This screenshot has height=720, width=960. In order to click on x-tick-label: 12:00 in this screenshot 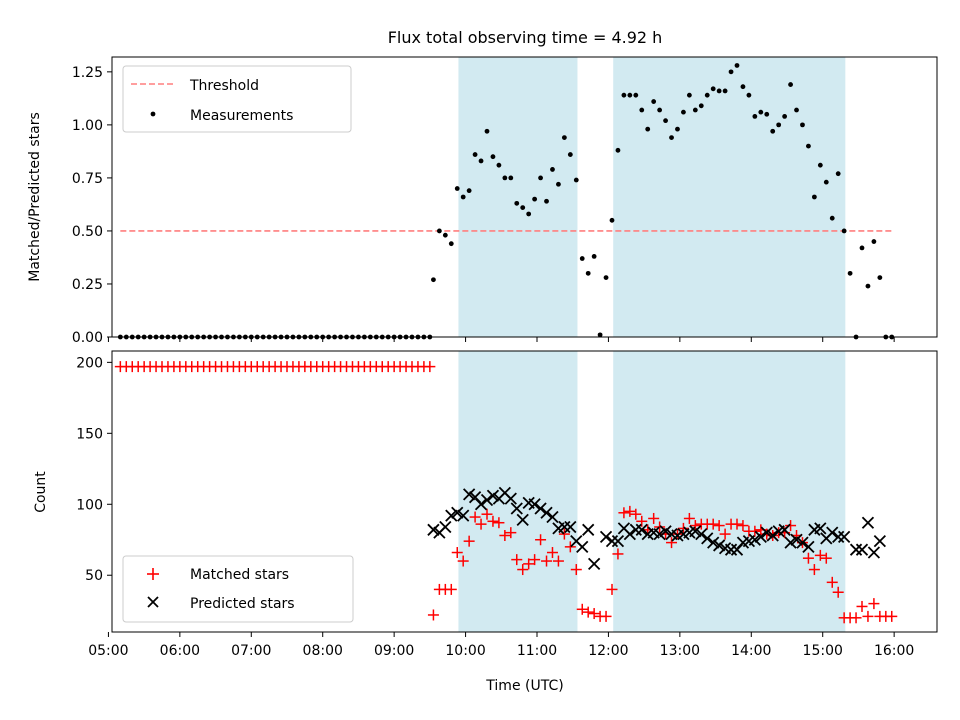, I will do `click(608, 651)`.